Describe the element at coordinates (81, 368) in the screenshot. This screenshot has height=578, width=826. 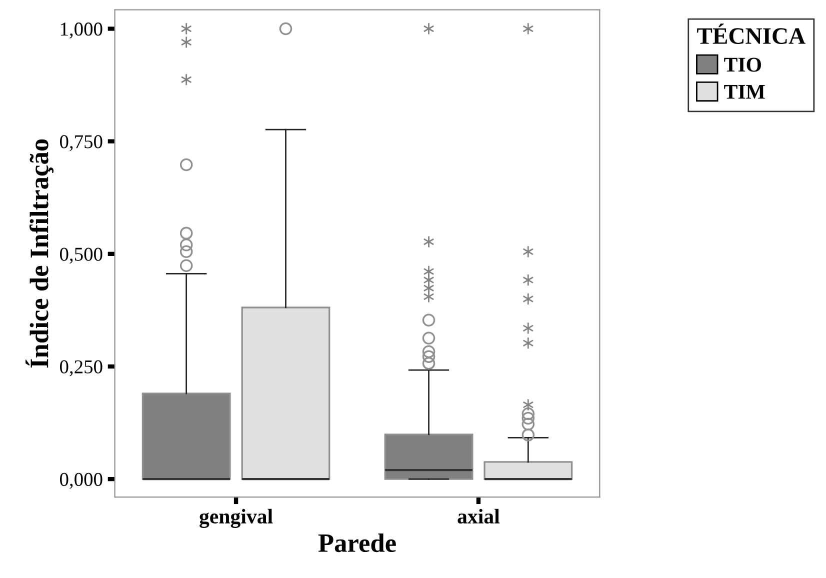
I see `y-tick-label: 0,250` at that location.